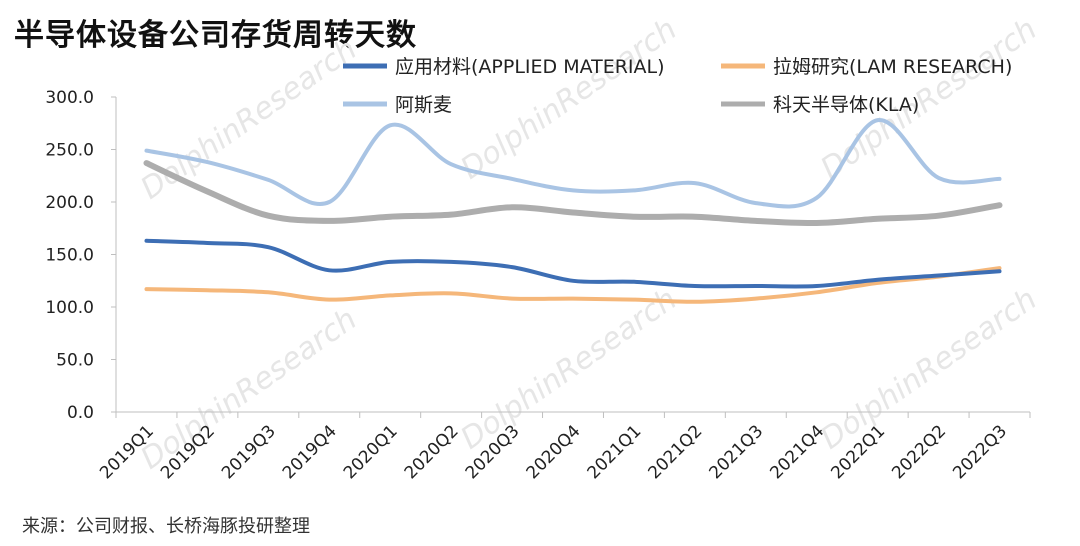 The image size is (1080, 546). Describe the element at coordinates (69, 203) in the screenshot. I see `y-tick-label: 200.0` at that location.